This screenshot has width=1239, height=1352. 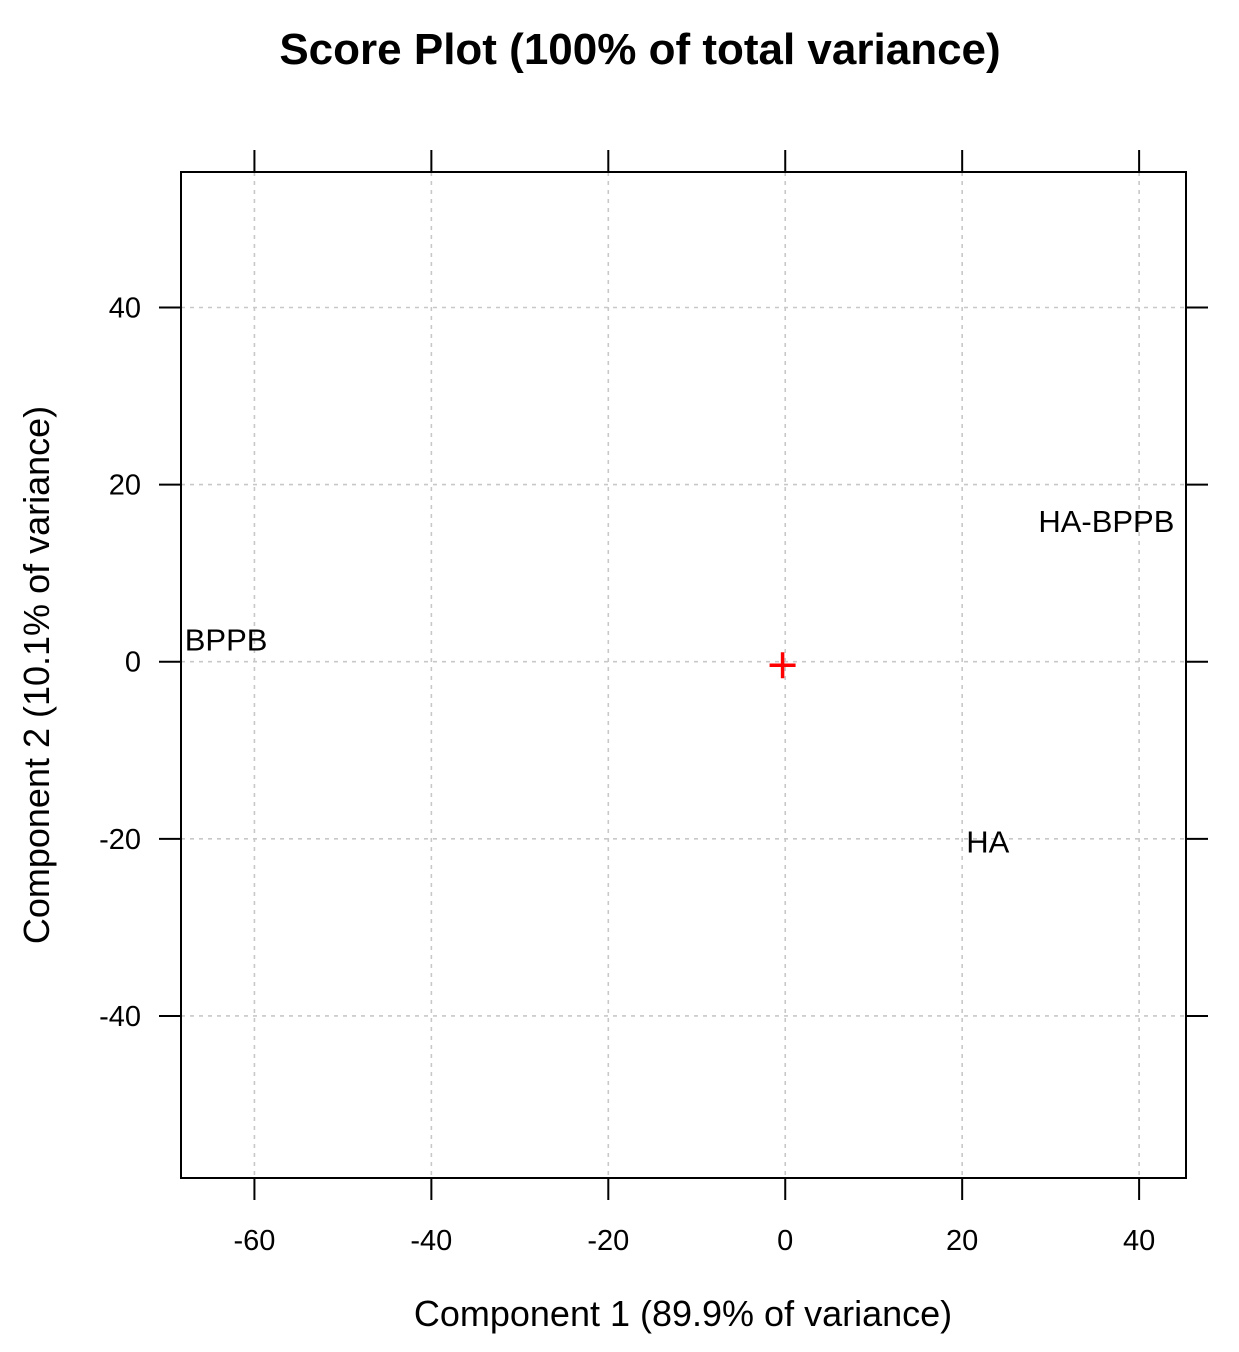 What do you see at coordinates (987, 841) in the screenshot?
I see `point-label: HA` at bounding box center [987, 841].